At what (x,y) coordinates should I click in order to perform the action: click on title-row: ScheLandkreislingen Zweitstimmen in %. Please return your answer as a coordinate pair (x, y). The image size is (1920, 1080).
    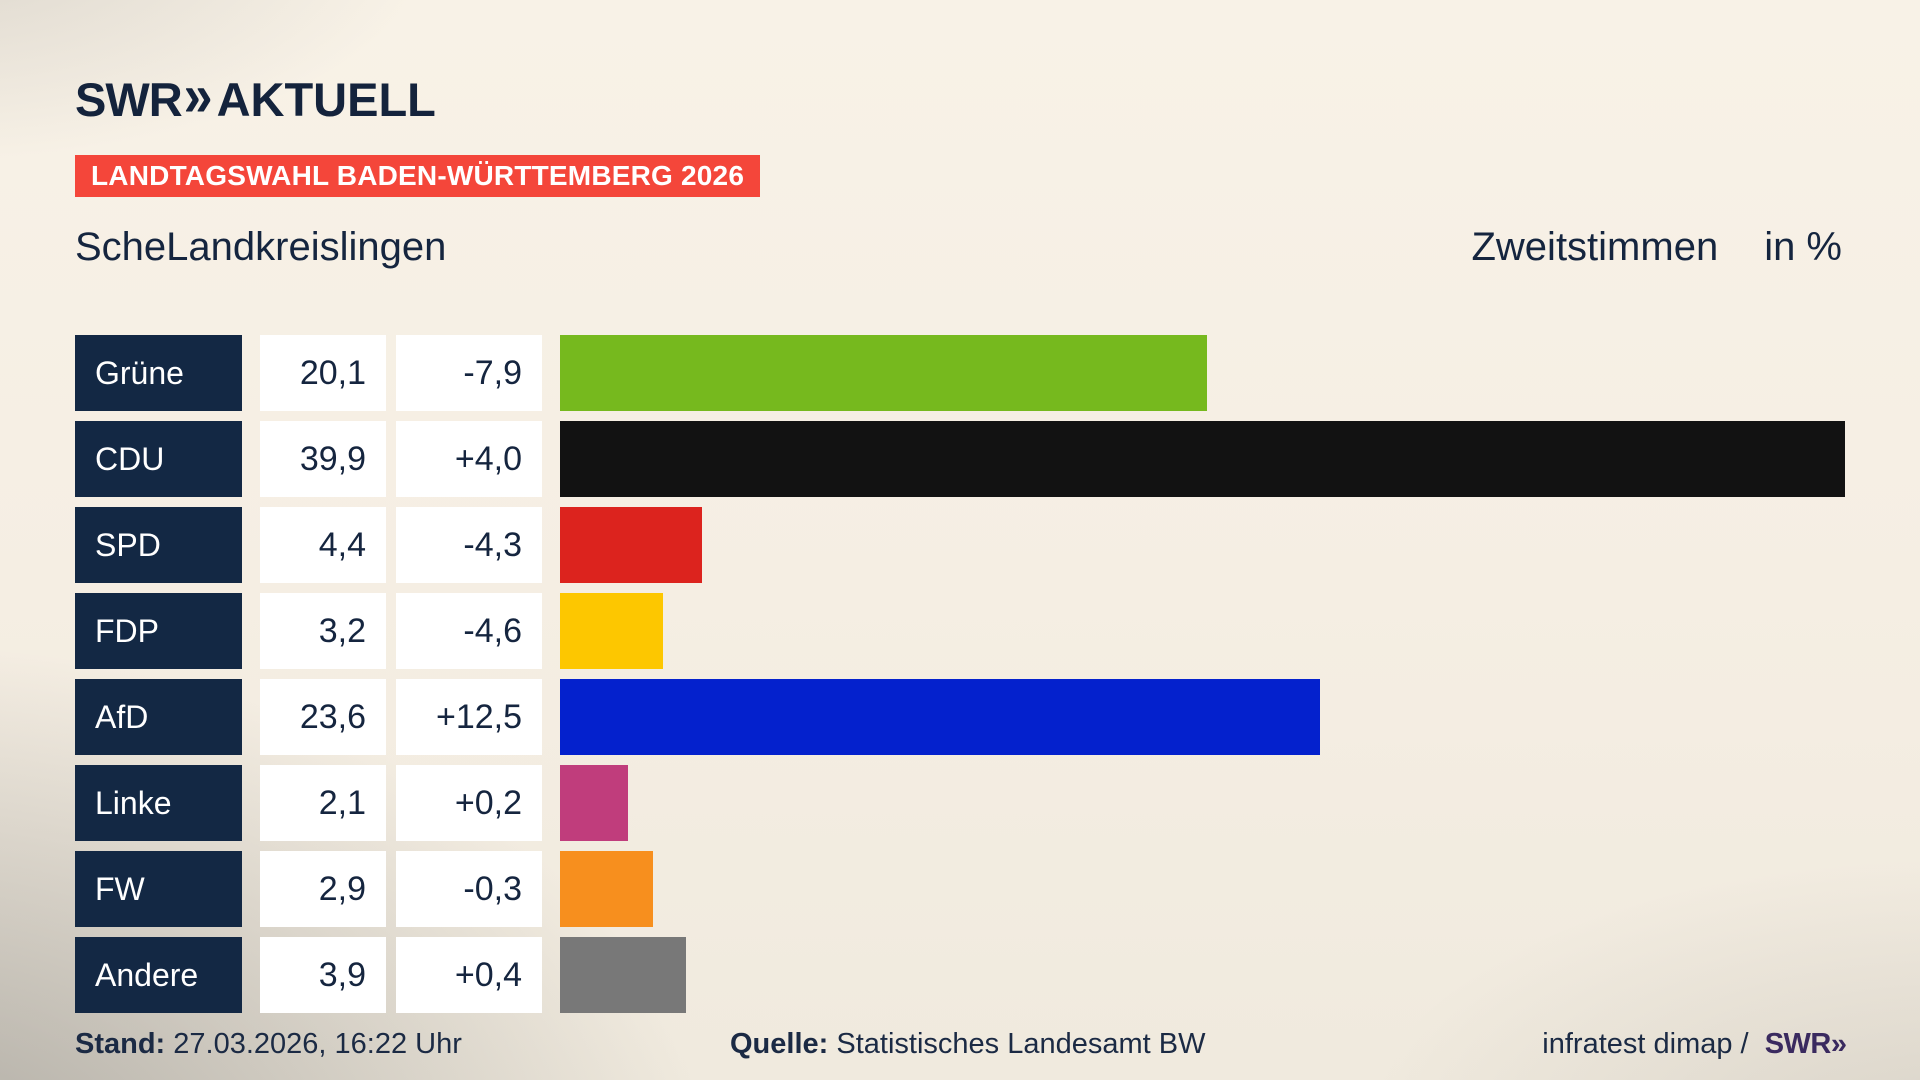
    Looking at the image, I should click on (958, 250).